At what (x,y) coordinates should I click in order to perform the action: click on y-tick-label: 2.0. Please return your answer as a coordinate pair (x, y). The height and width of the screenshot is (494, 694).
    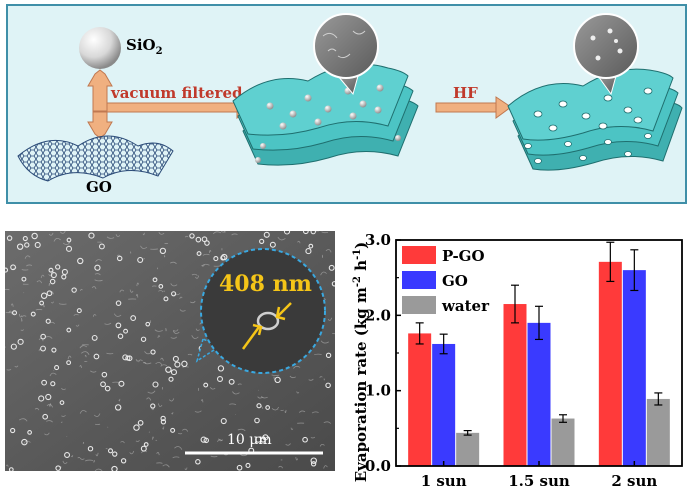
    Looking at the image, I should click on (378, 315).